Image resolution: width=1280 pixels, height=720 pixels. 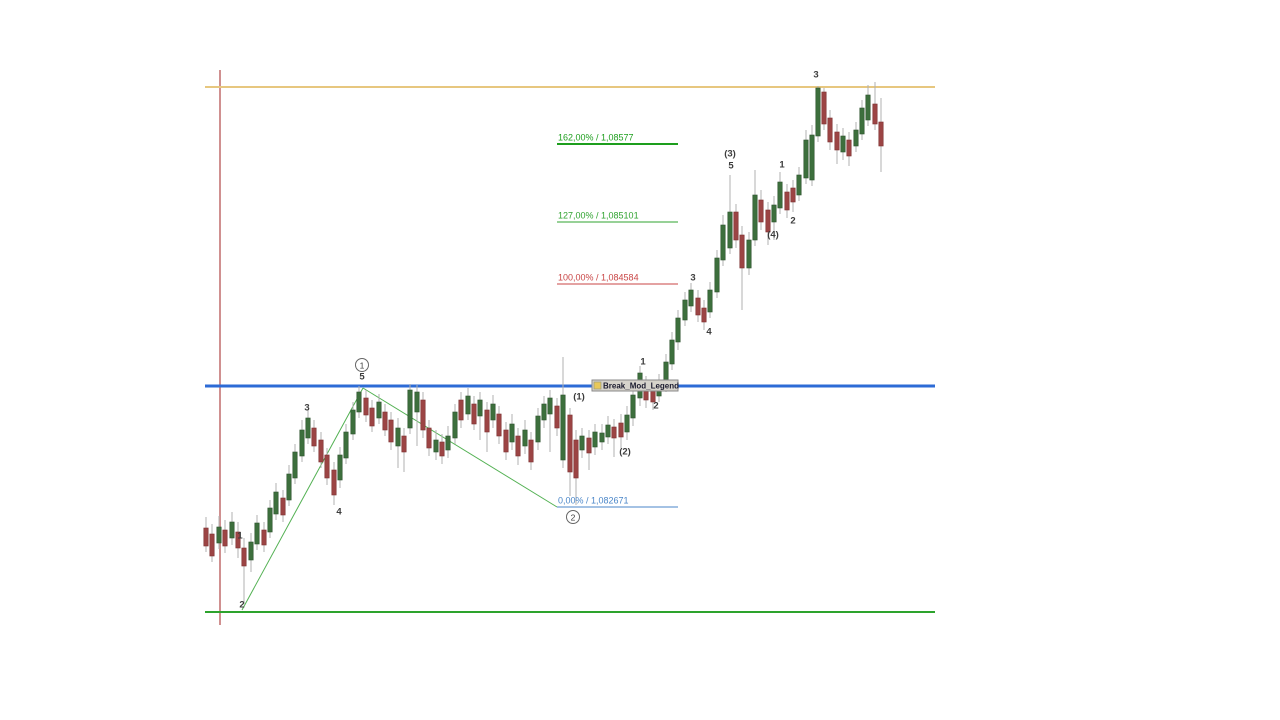 What do you see at coordinates (641, 386) in the screenshot?
I see `legend-text: Break_Mod_Legend` at bounding box center [641, 386].